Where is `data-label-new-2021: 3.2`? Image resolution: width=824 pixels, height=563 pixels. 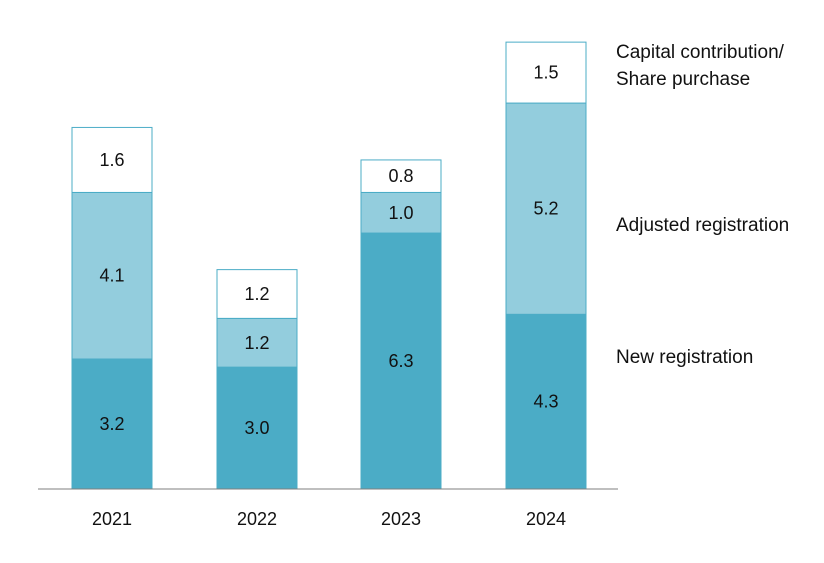
data-label-new-2021: 3.2 is located at coordinates (111, 424).